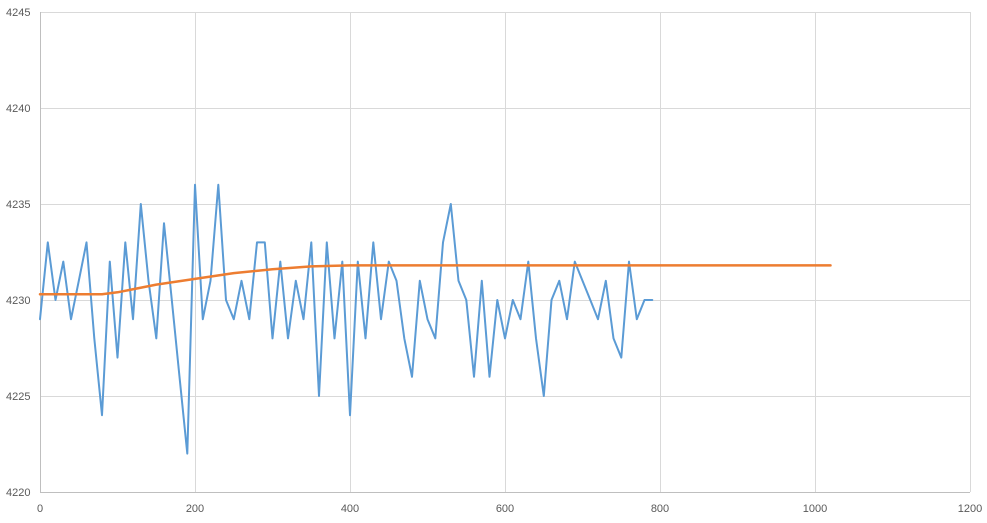 This screenshot has width=987, height=523. What do you see at coordinates (18, 253) in the screenshot?
I see `y-tick-labels: 4220 4225 4230 4235 4240 4245` at bounding box center [18, 253].